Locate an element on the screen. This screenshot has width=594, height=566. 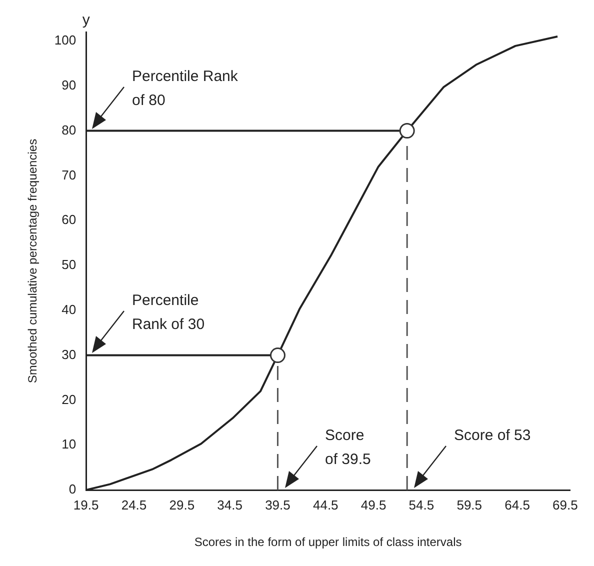
y-tick-label: 70 is located at coordinates (69, 174).